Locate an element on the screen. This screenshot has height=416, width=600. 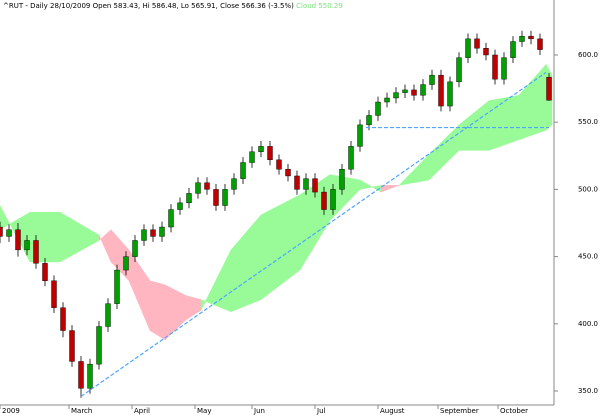
y-tick-label: 450.0 is located at coordinates (588, 257).